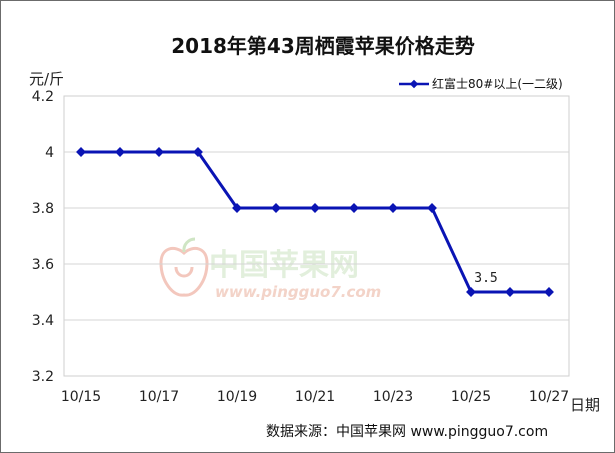 The image size is (615, 453). Describe the element at coordinates (585, 405) in the screenshot. I see `x-axis-label: 日期` at that location.